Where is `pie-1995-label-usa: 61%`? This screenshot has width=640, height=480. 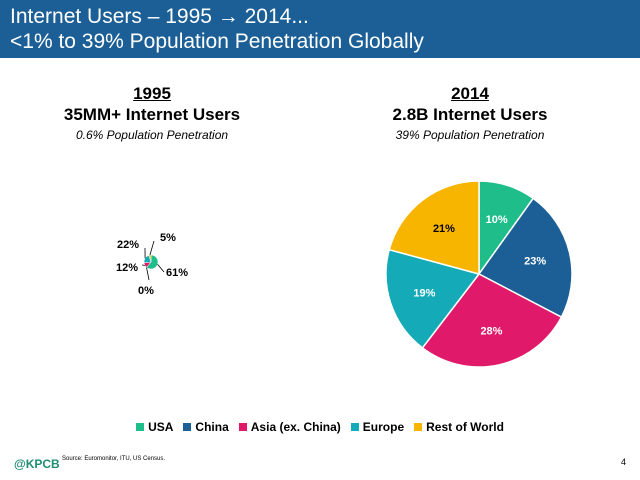
pie-1995-label-usa: 61% is located at coordinates (177, 273).